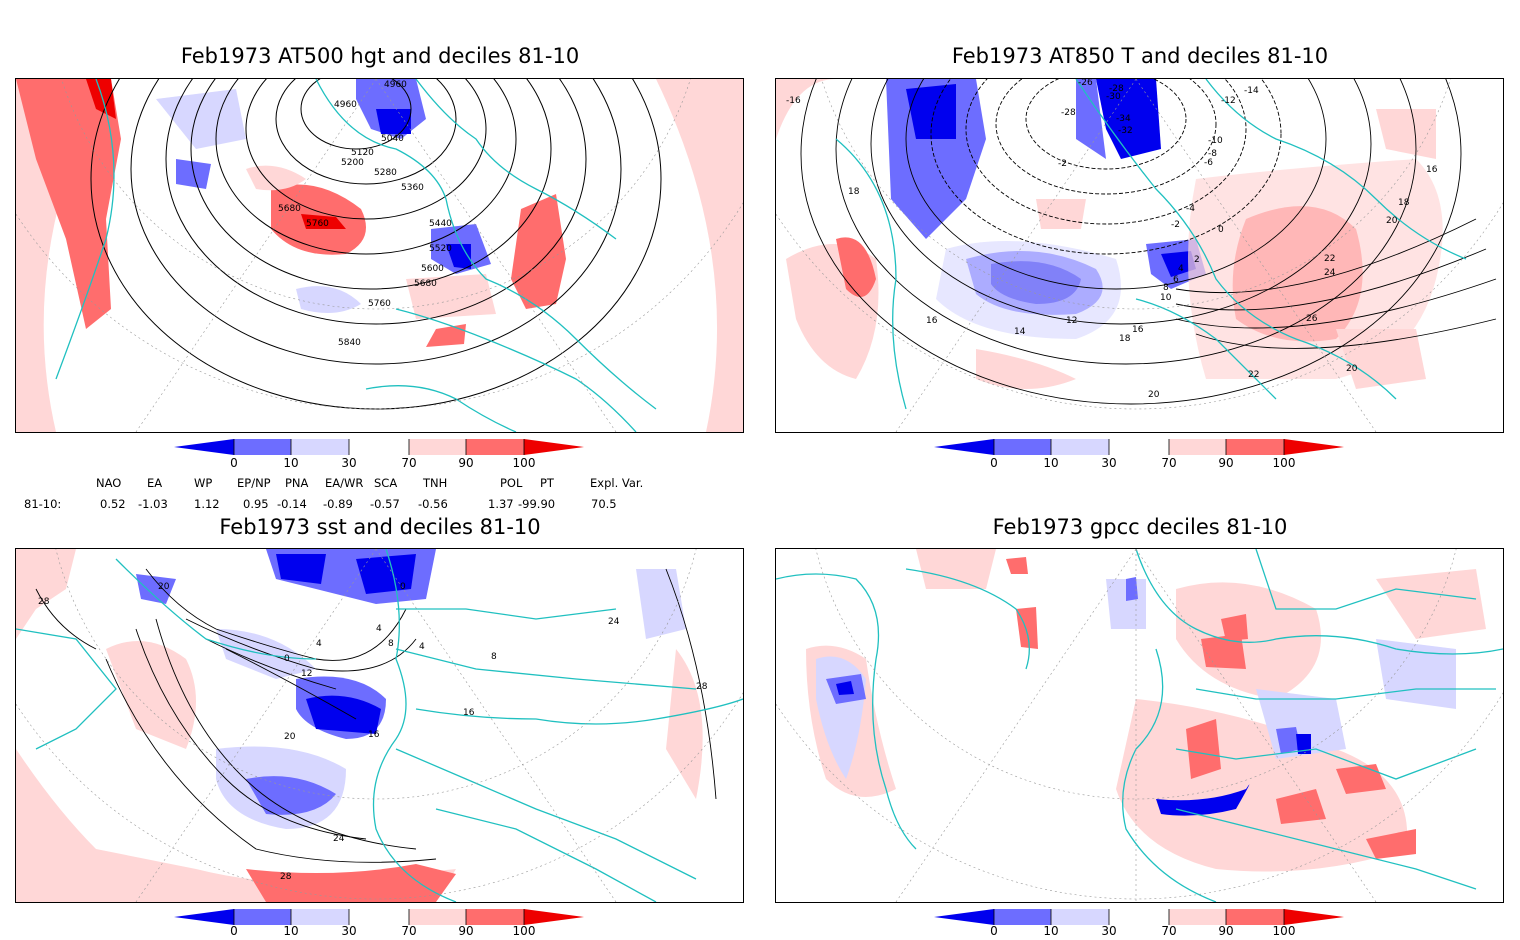 The image size is (1520, 940). Describe the element at coordinates (854, 192) in the screenshot. I see `contour-label: 18` at that location.